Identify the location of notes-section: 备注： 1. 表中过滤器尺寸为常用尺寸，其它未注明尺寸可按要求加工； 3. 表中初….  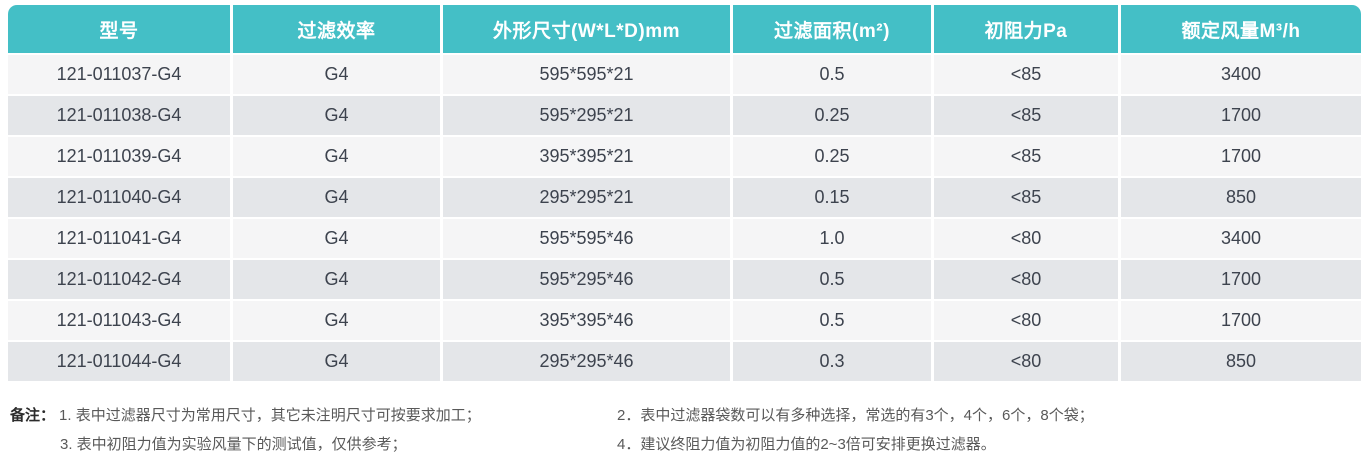
(687, 430).